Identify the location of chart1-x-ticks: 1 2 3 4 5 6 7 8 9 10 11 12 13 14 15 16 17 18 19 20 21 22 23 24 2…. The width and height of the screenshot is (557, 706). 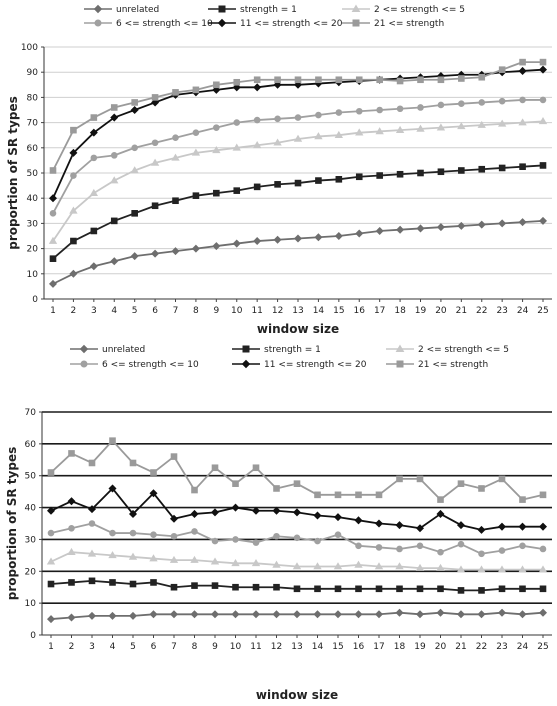
(299, 307).